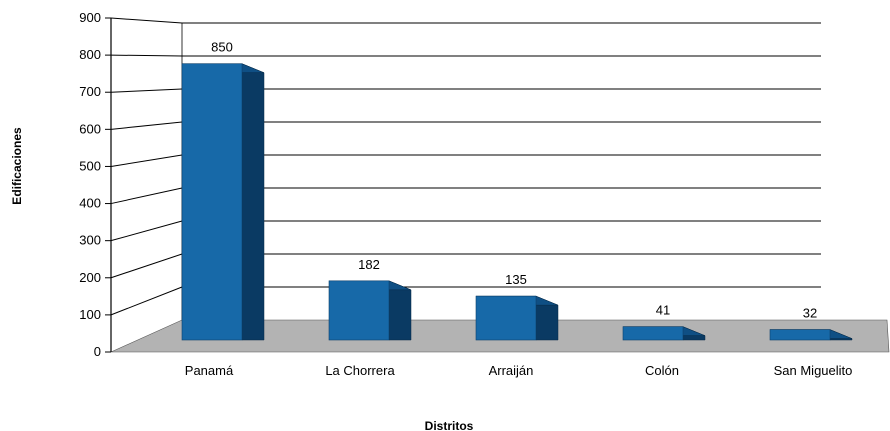 This screenshot has width=890, height=431. What do you see at coordinates (90, 314) in the screenshot?
I see `y-tick-label: 100` at bounding box center [90, 314].